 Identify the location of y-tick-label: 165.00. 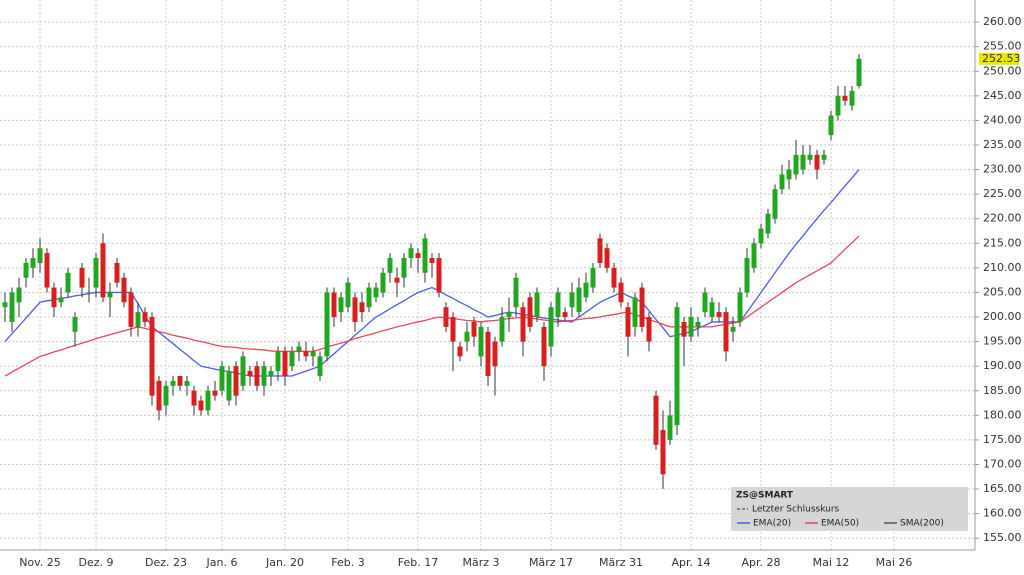
(1002, 488).